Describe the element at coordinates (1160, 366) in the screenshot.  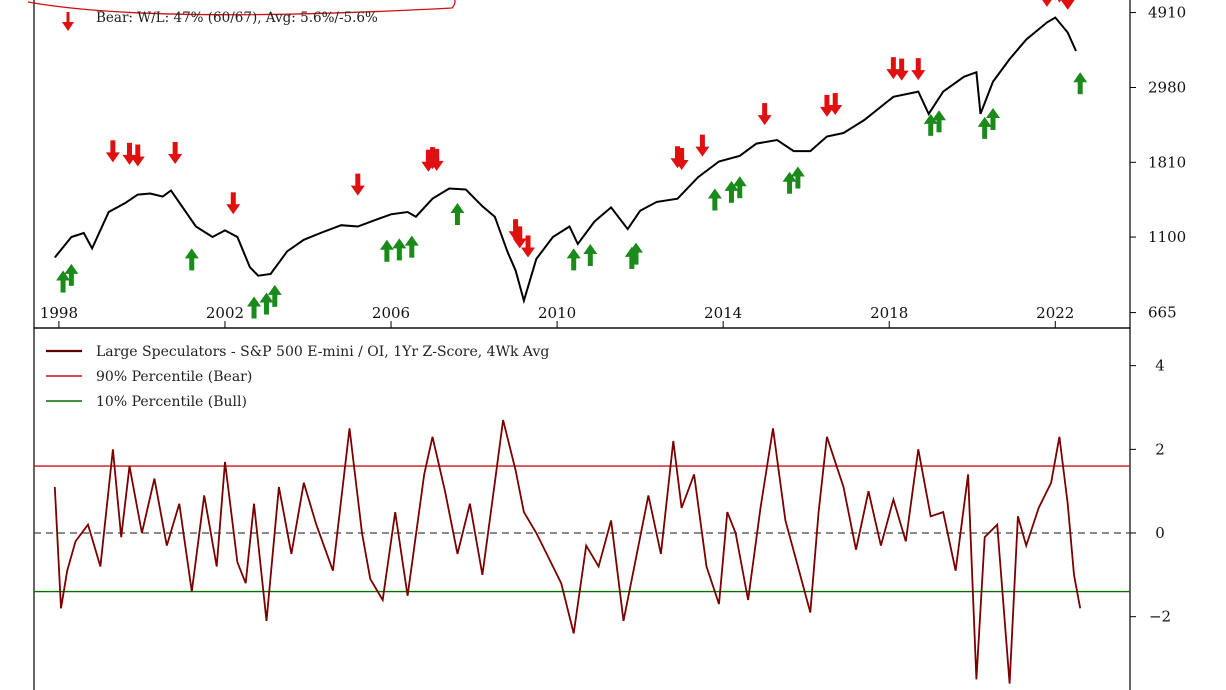
I see `zscore-tick-label: 4` at that location.